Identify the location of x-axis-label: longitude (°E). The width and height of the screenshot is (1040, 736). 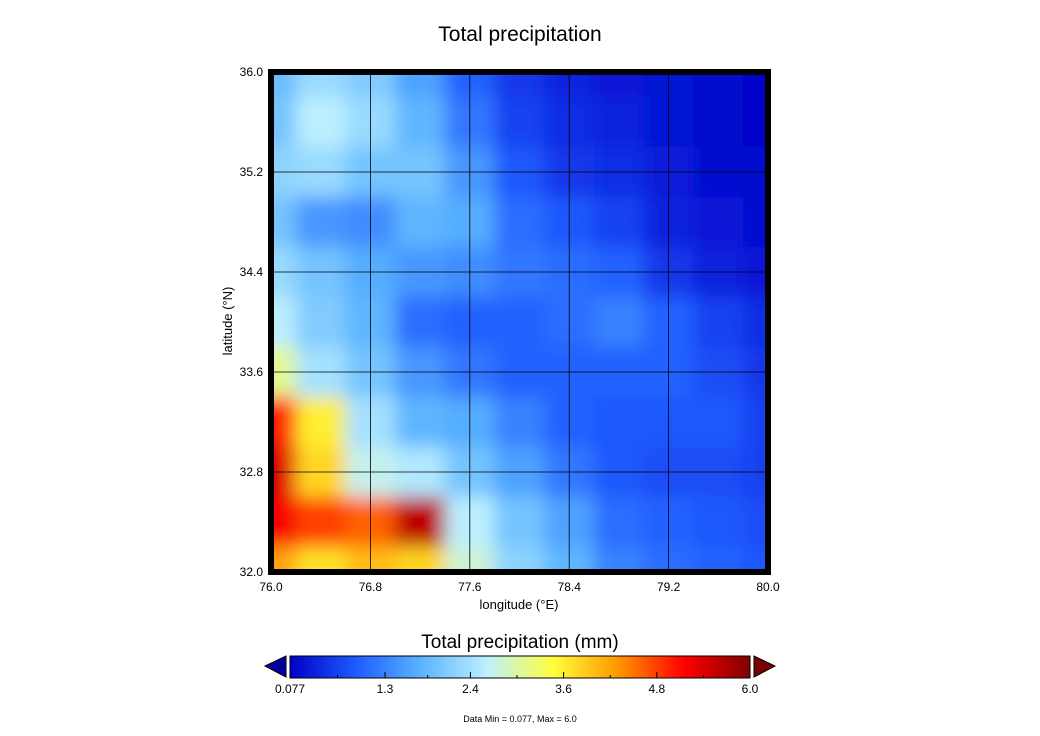
(519, 604).